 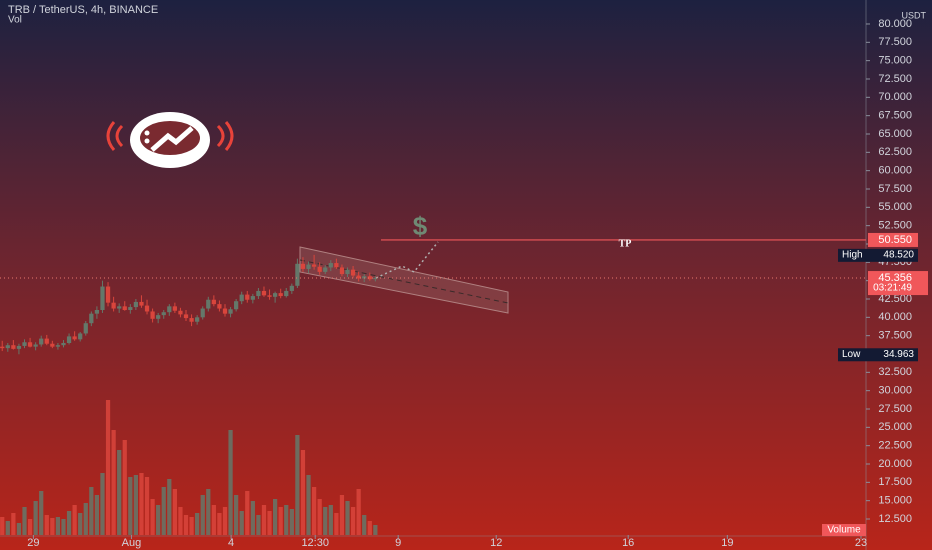 I want to click on dollar-sign: $, so click(x=420, y=226).